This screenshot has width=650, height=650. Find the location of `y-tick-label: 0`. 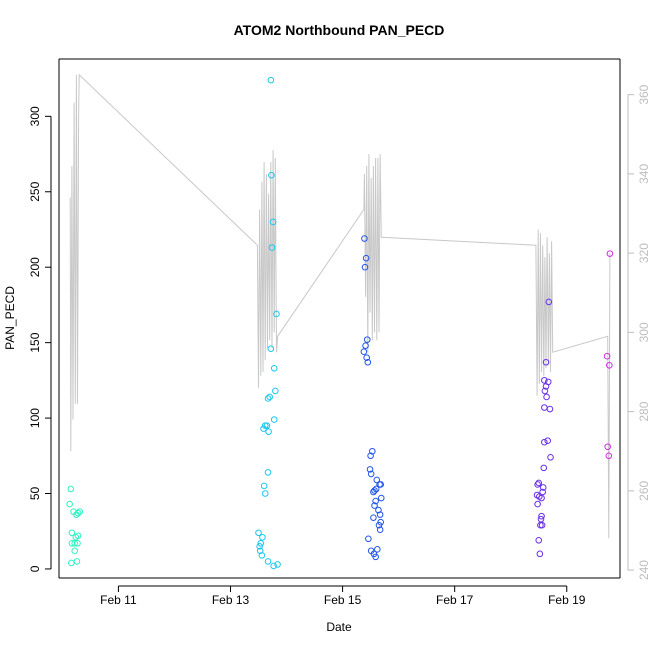

y-tick-label: 0 is located at coordinates (35, 568).